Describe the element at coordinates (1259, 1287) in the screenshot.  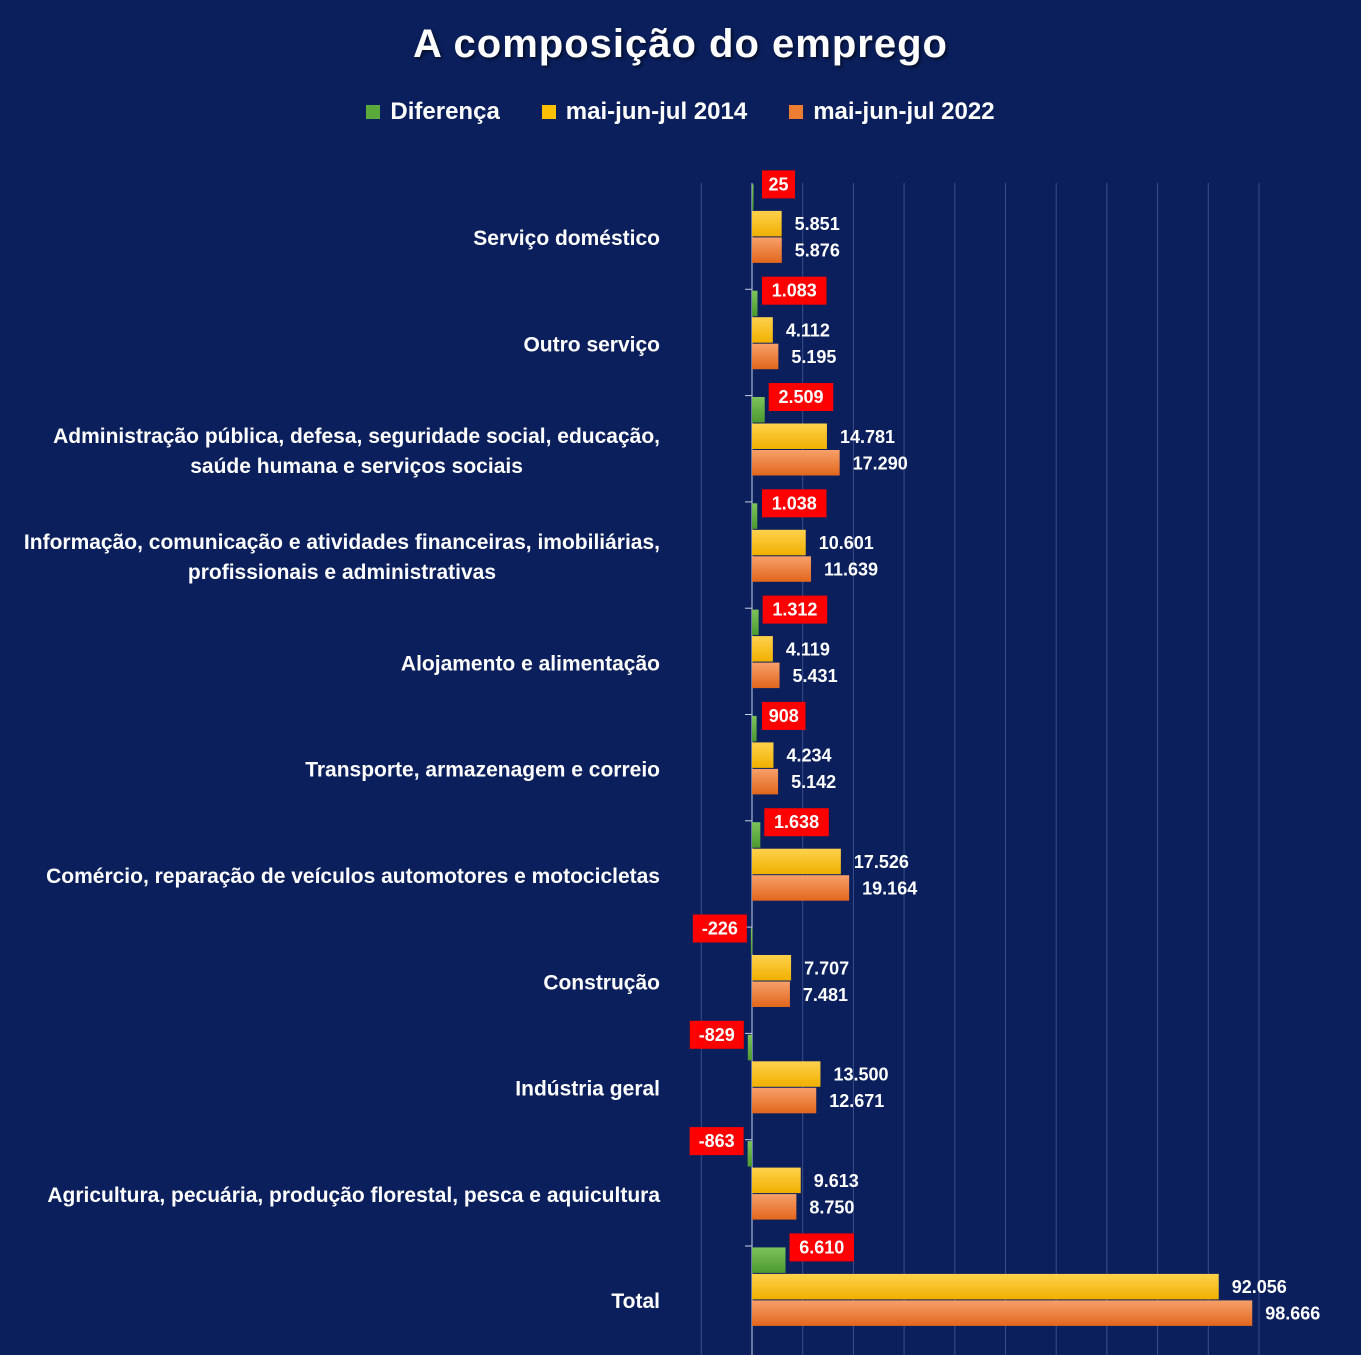
I see `bar-data-label-y2014: 92.056` at that location.